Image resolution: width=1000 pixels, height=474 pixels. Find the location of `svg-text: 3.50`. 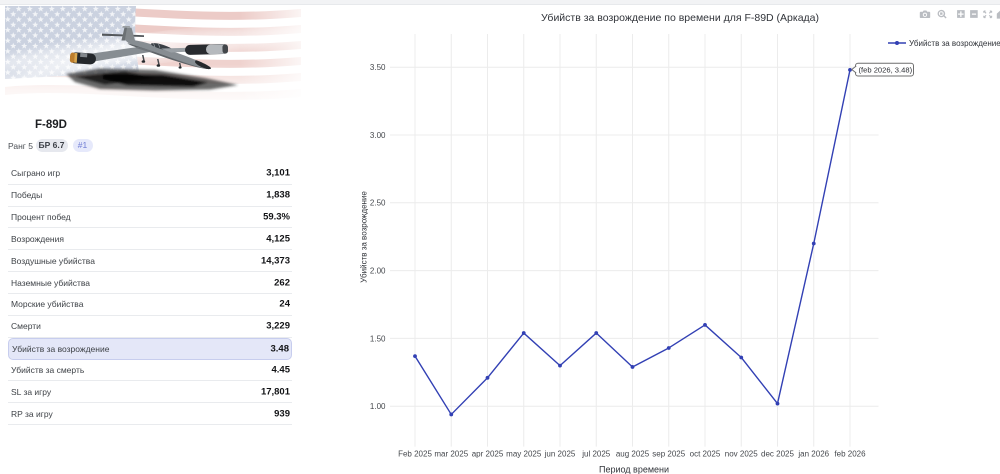

svg-text: 3.50 is located at coordinates (378, 67).